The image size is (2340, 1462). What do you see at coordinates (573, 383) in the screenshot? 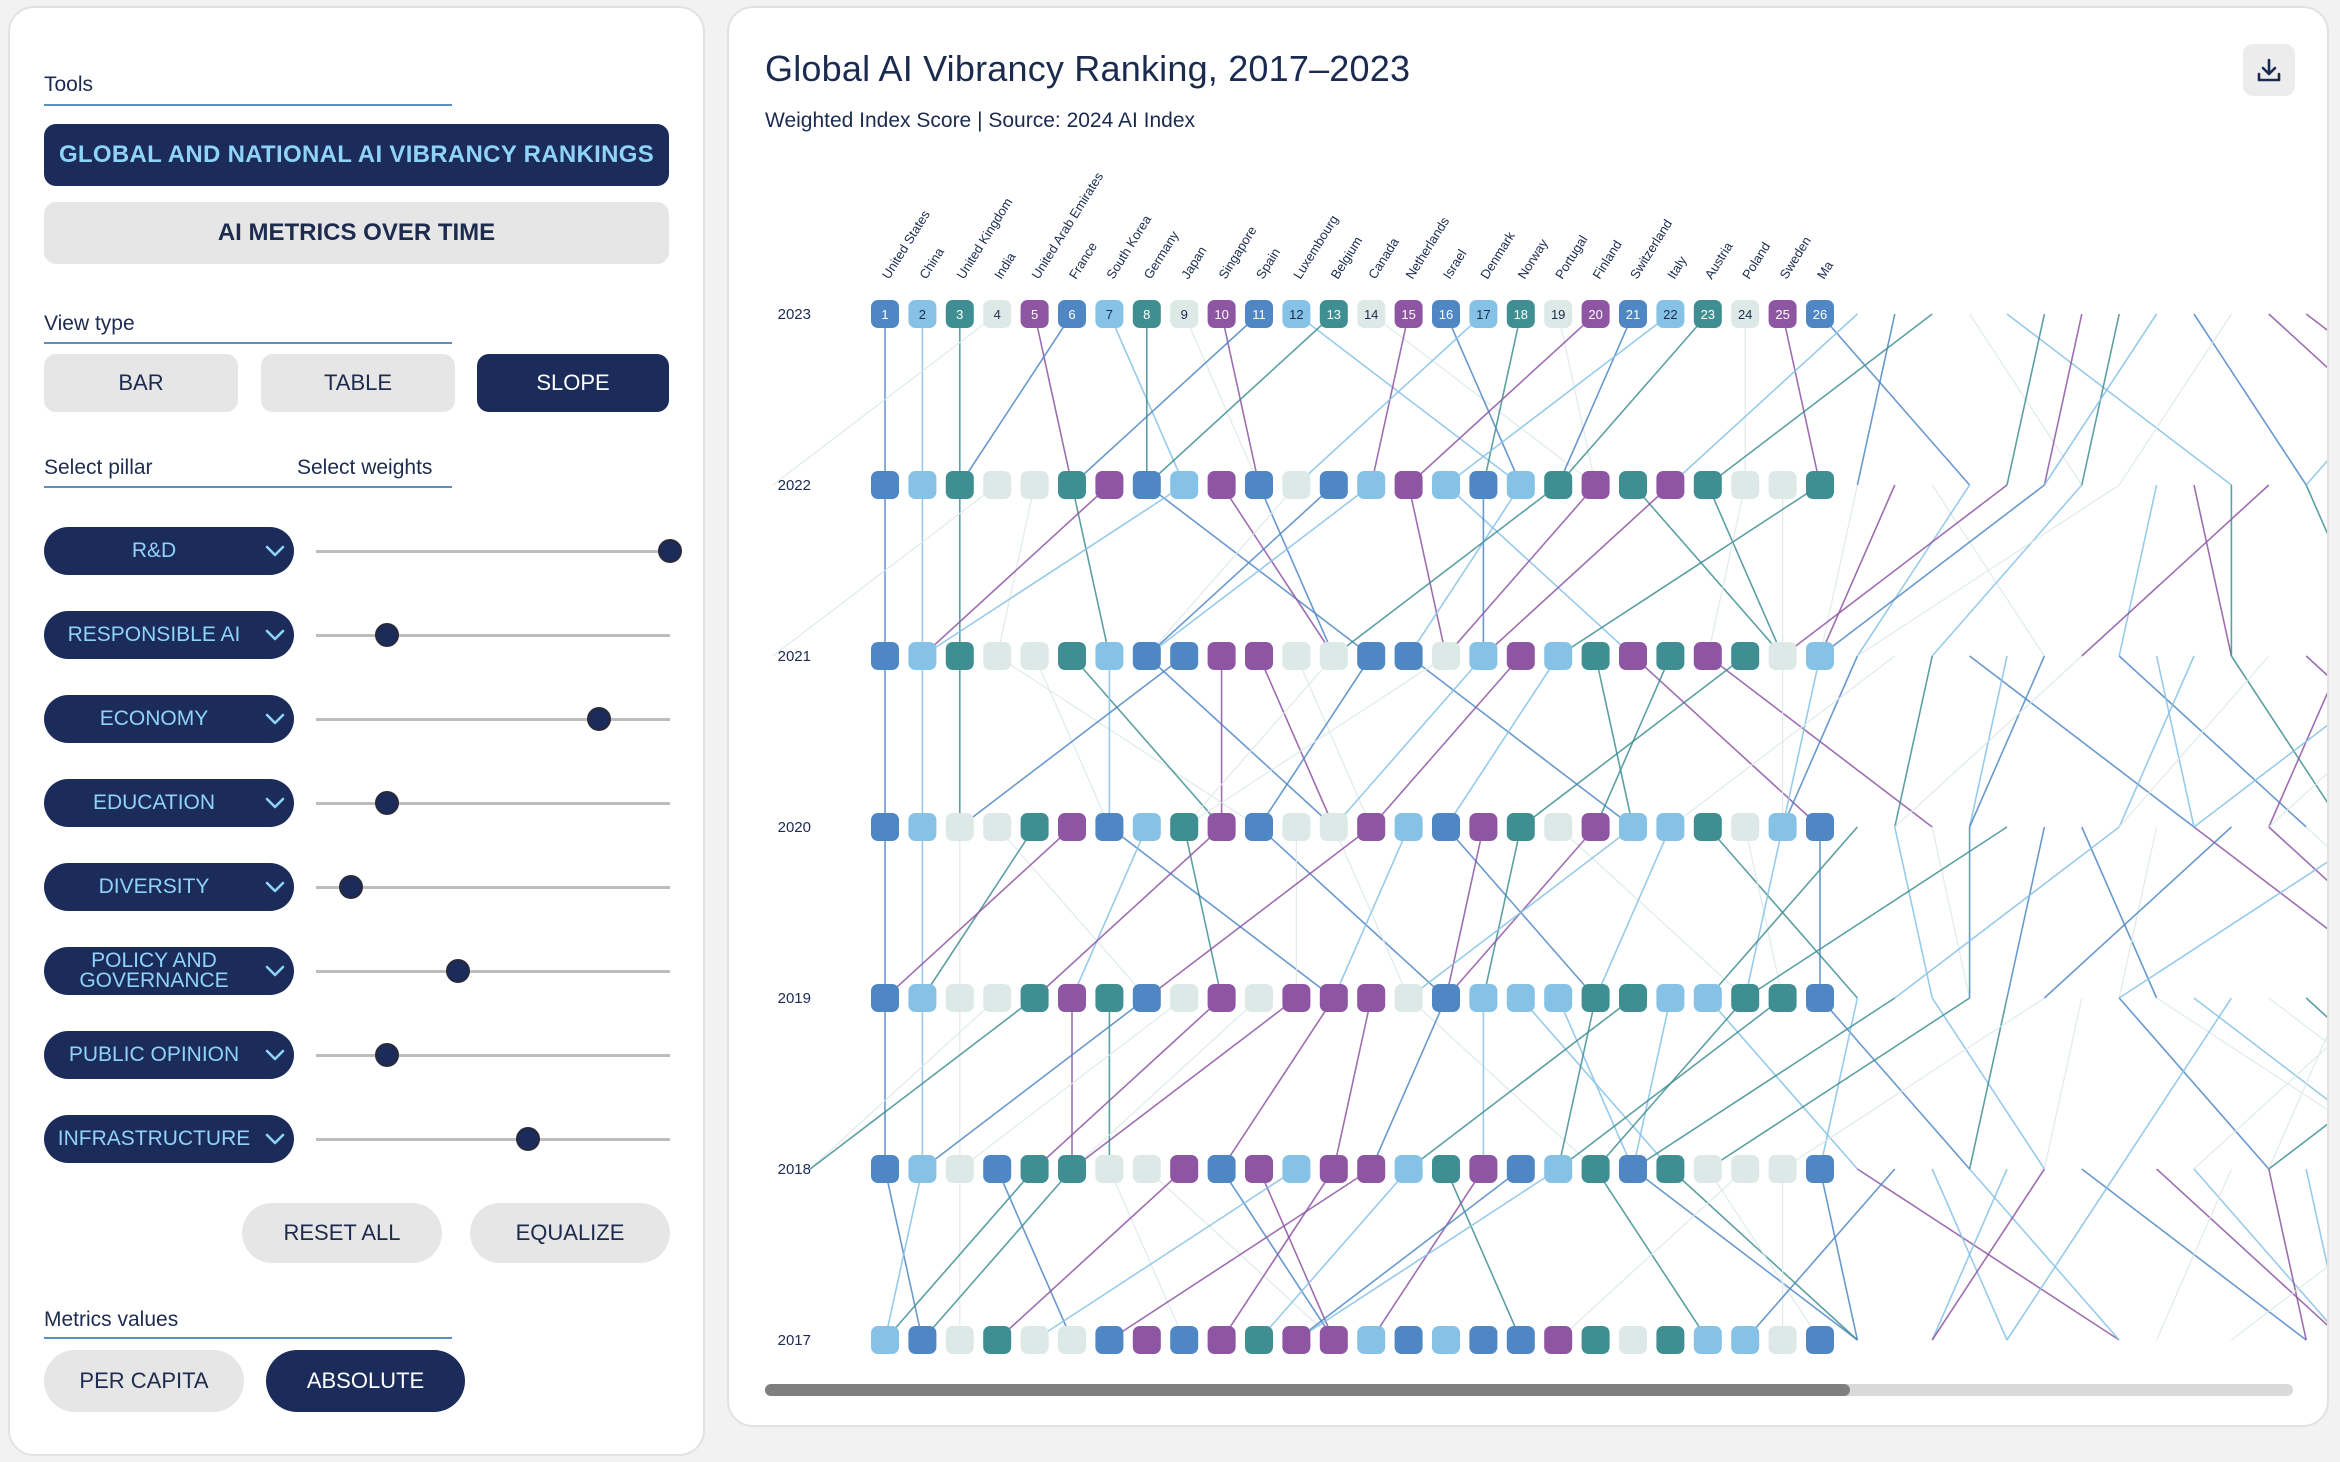
I see `view-slope-button: SLOPE` at bounding box center [573, 383].